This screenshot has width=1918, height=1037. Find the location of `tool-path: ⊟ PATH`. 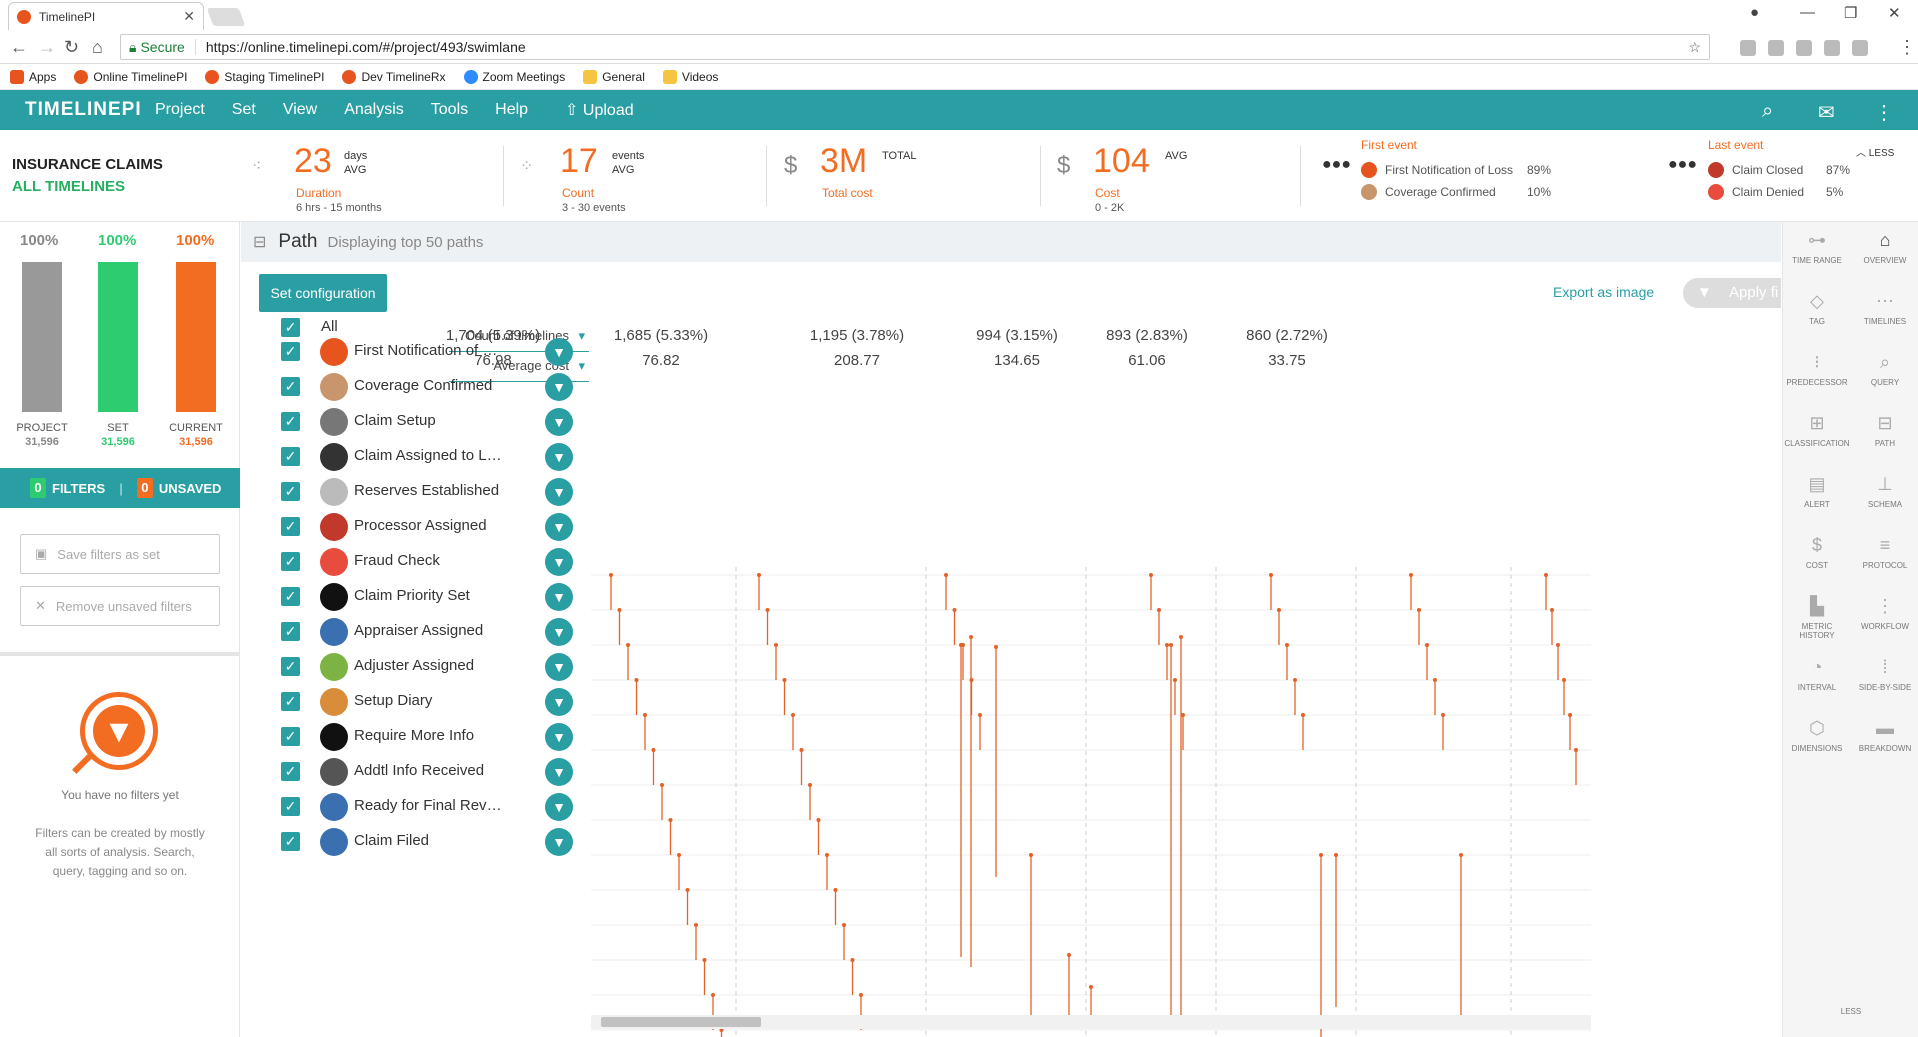

tool-path: ⊟ PATH is located at coordinates (1884, 430).